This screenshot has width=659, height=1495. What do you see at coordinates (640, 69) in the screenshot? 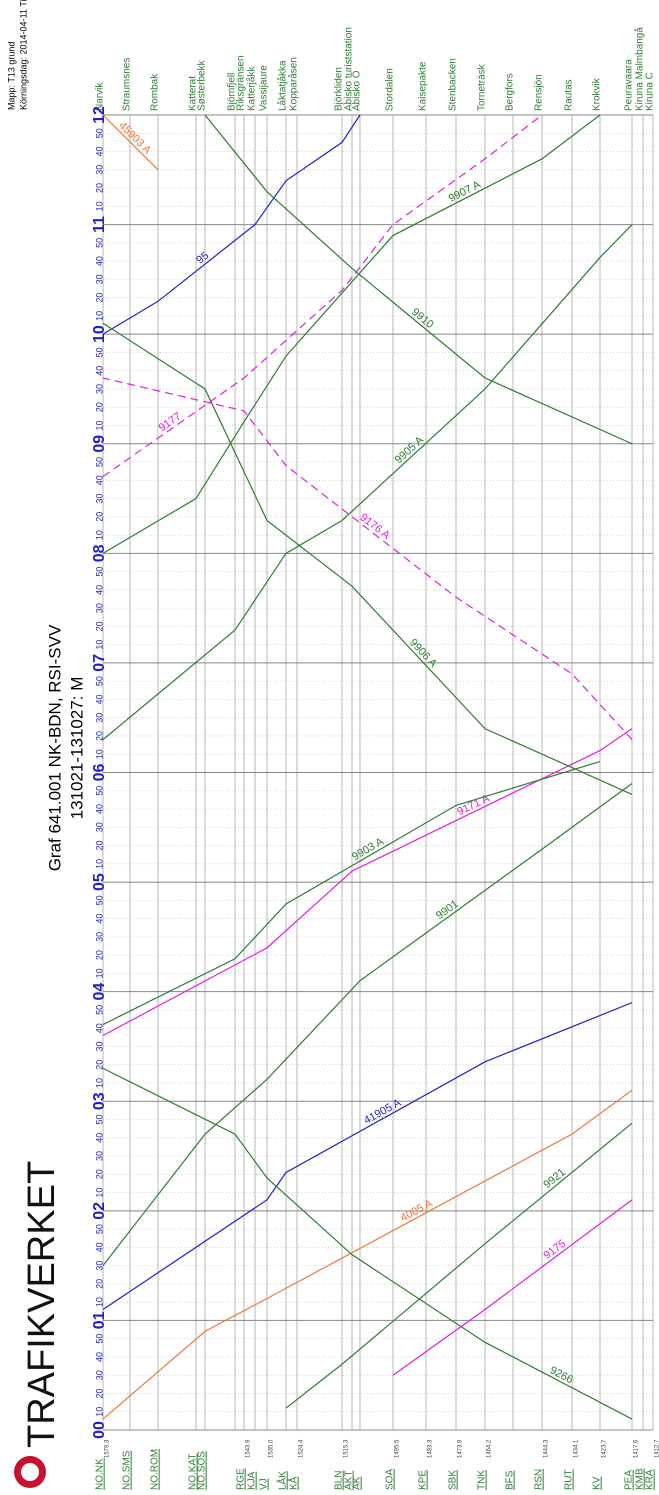
I see `station-name: Kiruna Malmbangå` at bounding box center [640, 69].